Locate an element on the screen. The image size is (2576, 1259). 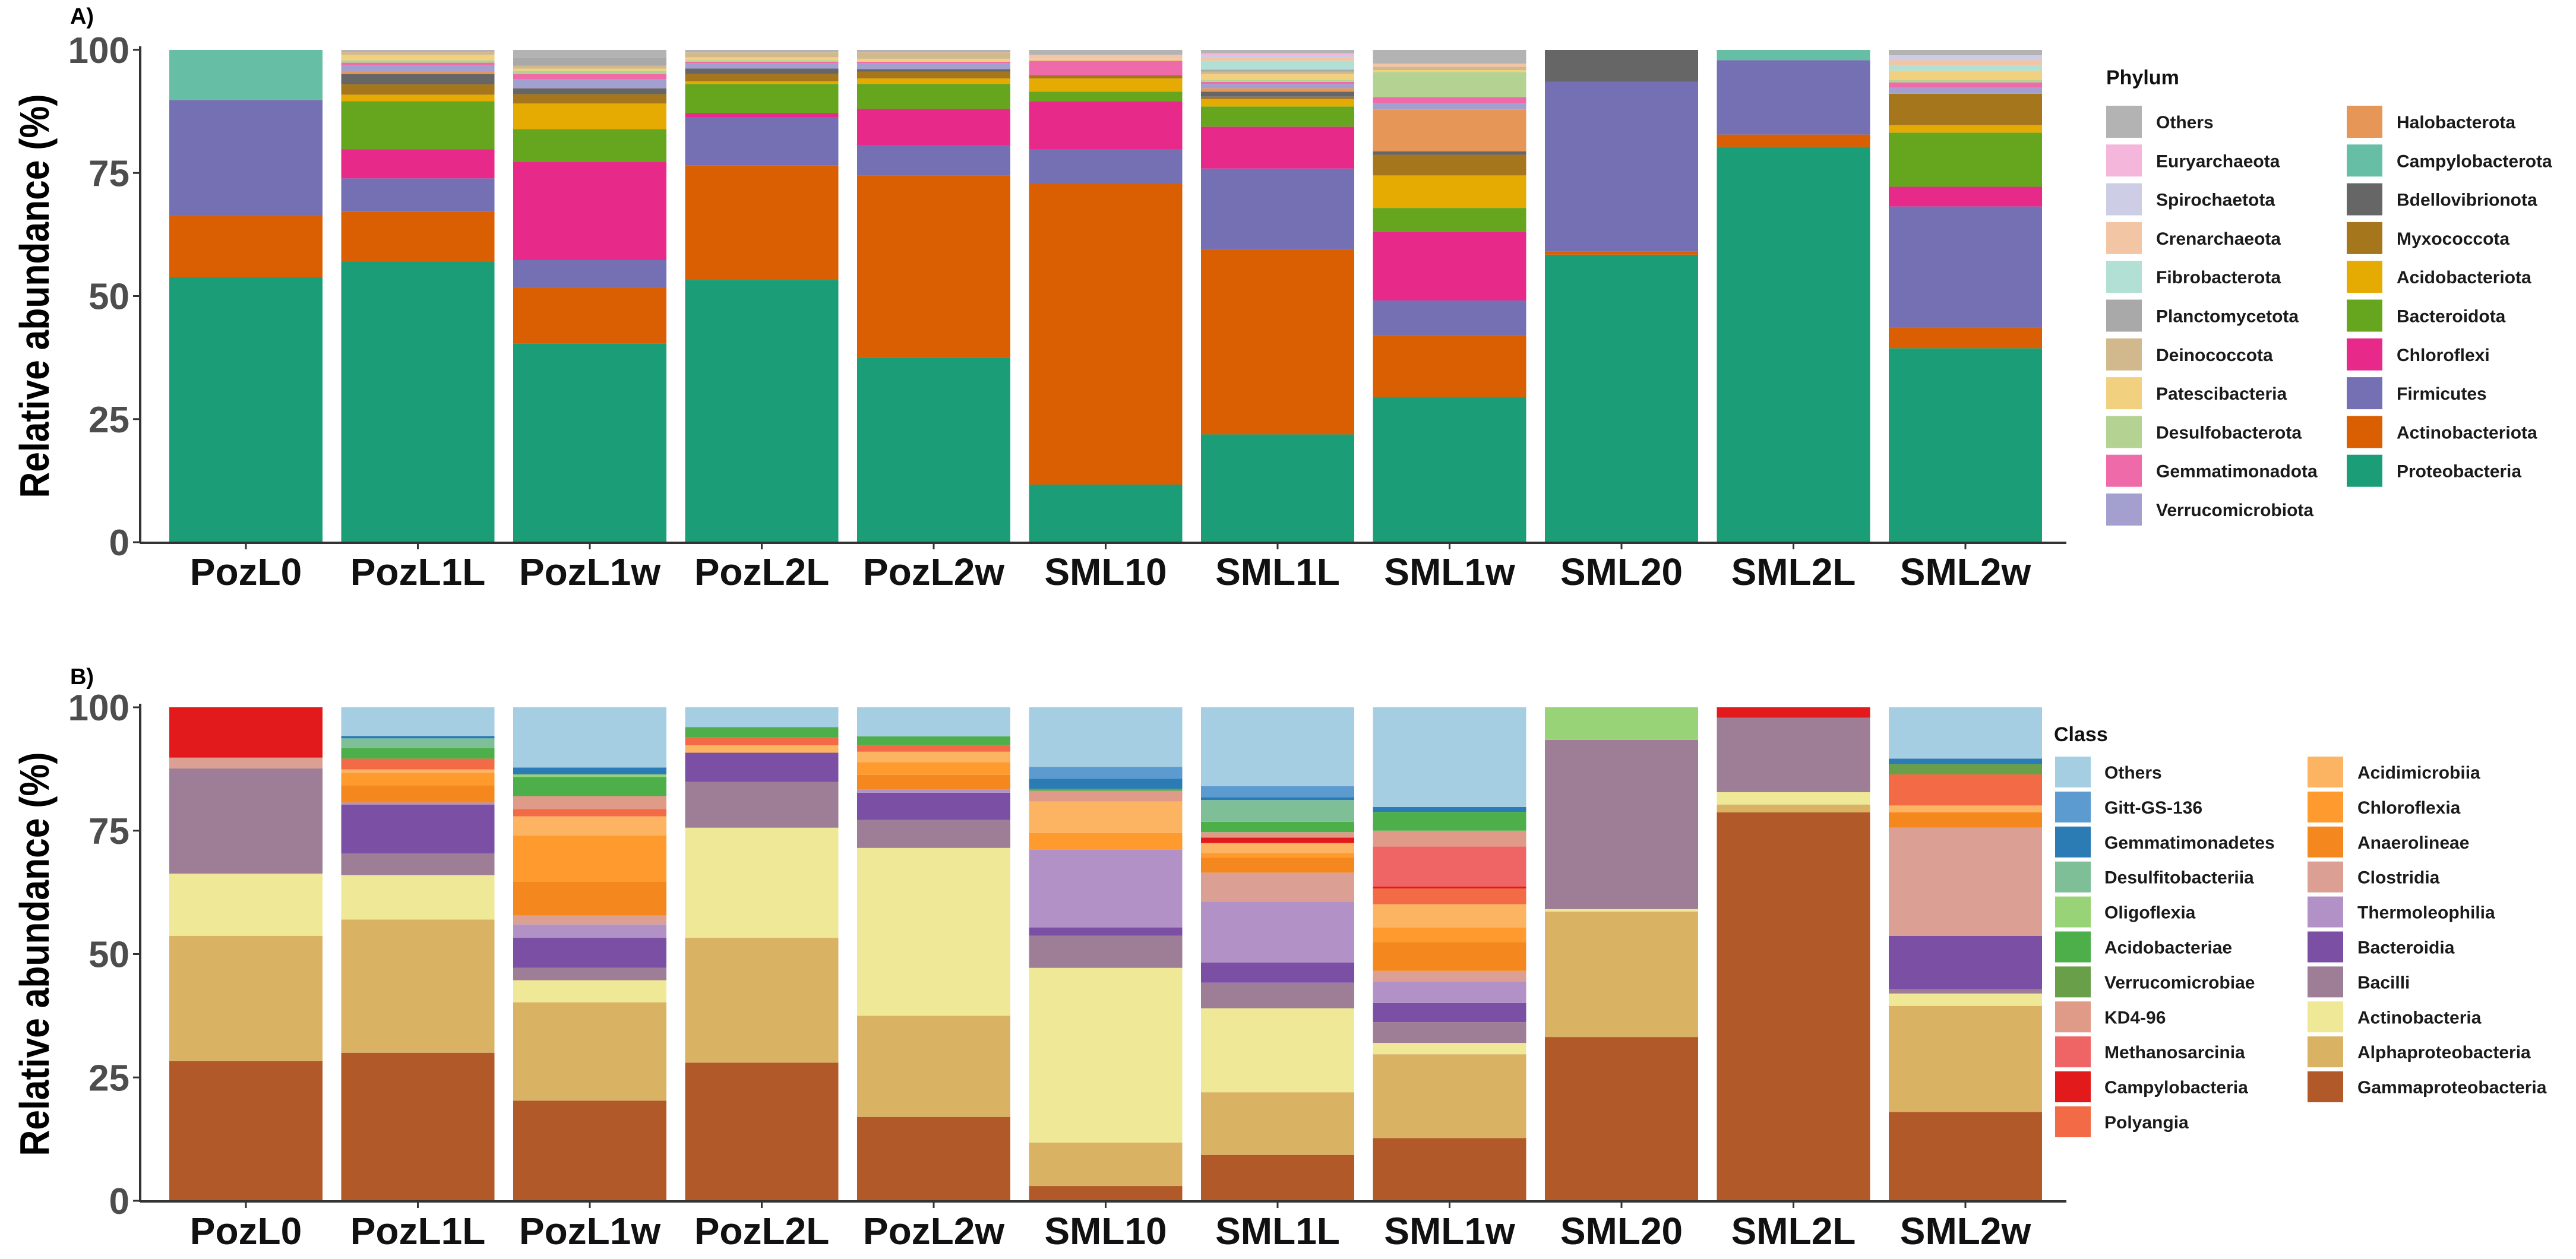
legend-label: Euryarchaeota is located at coordinates (2218, 161).